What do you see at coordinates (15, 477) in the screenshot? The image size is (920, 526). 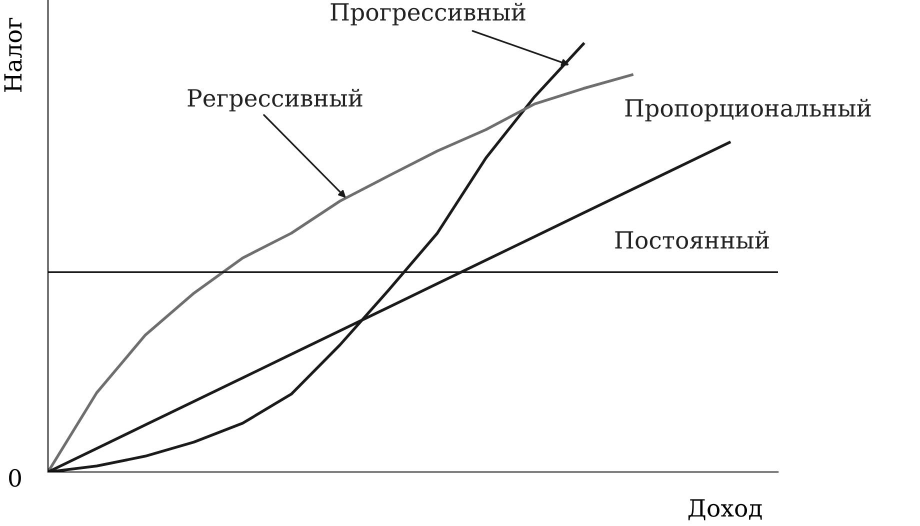 I see `text: 0` at bounding box center [15, 477].